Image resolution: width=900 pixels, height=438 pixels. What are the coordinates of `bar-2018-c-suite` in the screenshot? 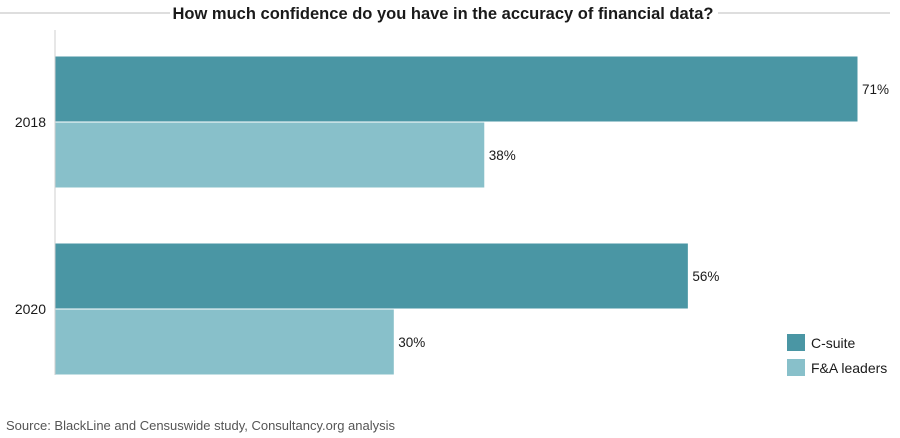 It's located at (456, 89).